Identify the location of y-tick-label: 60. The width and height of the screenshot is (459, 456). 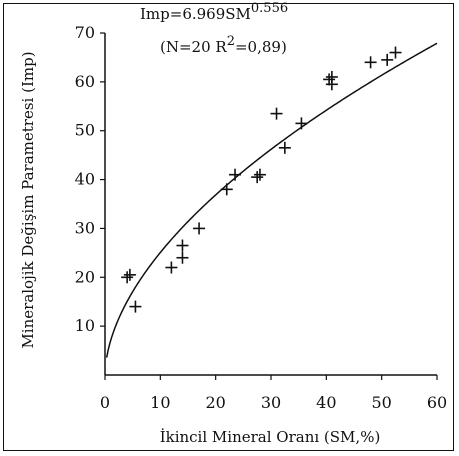
(85, 81).